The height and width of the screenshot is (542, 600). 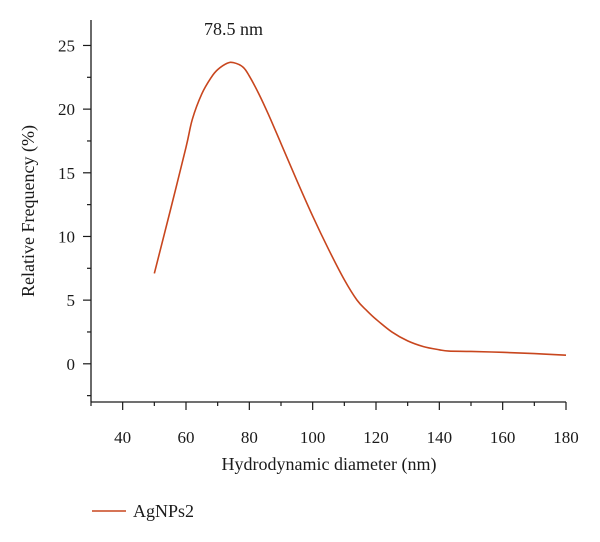 What do you see at coordinates (28, 211) in the screenshot?
I see `y-axis-title: Relative Frequency (%)` at bounding box center [28, 211].